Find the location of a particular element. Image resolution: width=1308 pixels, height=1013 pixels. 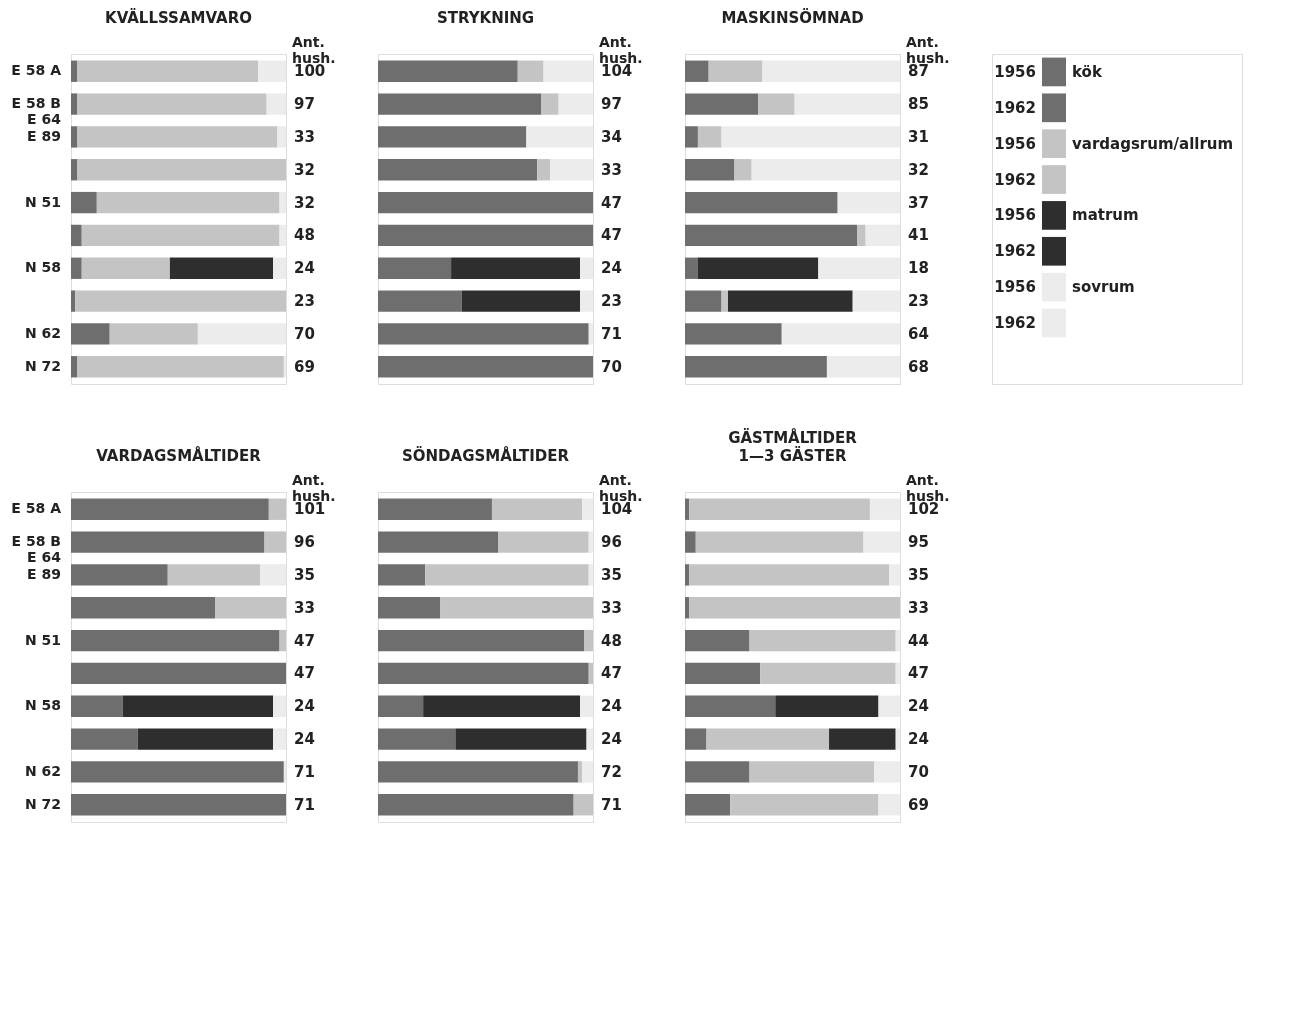

y2-tick-label: 68 is located at coordinates (918, 366).